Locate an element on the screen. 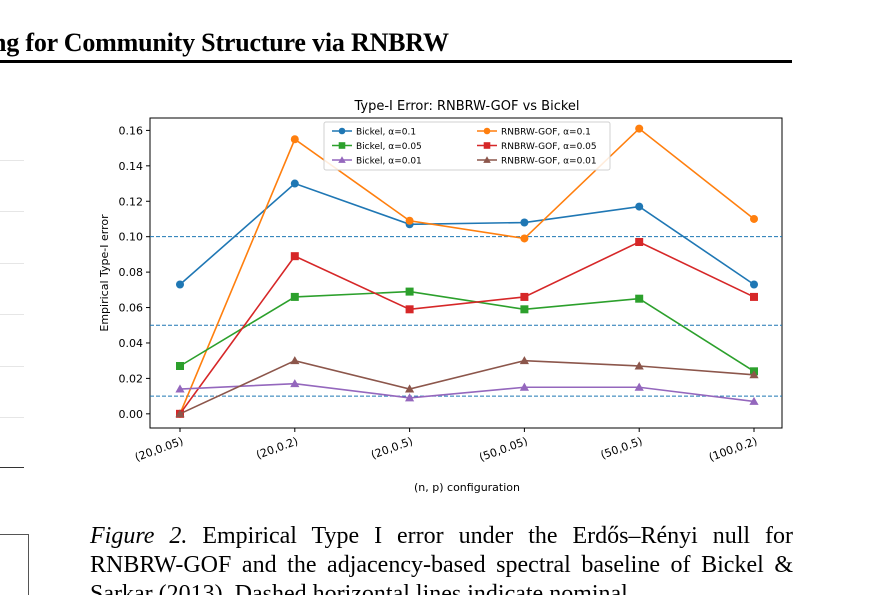 This screenshot has width=883, height=595. y-tick-label: 0.12 is located at coordinates (131, 201).